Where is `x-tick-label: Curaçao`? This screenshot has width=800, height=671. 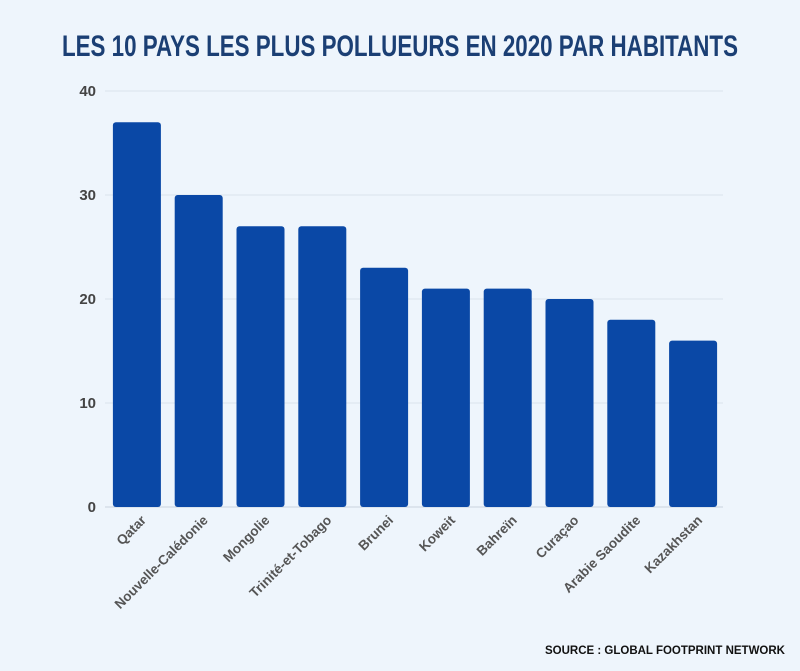
x-tick-label: Curaçao is located at coordinates (557, 537).